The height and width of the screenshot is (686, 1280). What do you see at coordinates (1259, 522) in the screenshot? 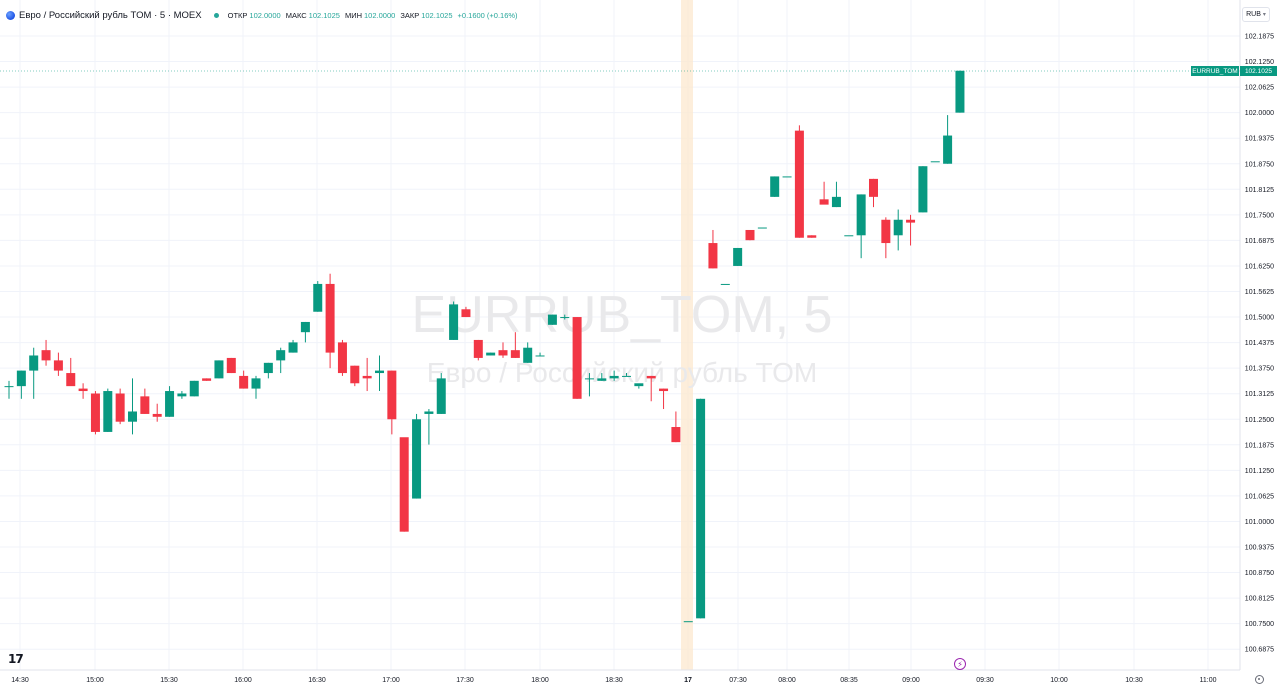
I see `y-tick-label: 101.0000` at bounding box center [1259, 522].